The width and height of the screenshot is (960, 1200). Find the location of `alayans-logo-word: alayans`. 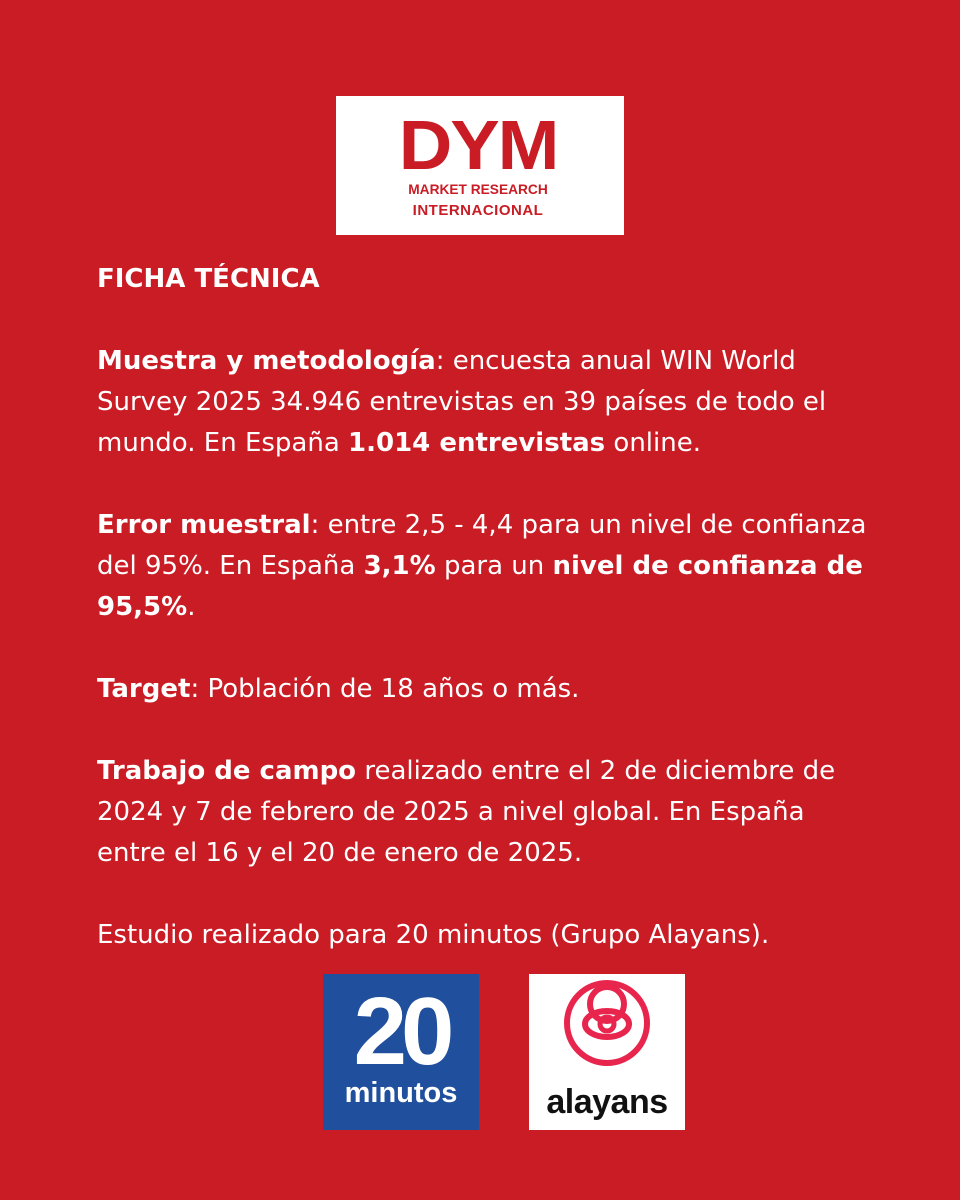

alayans-logo-word: alayans is located at coordinates (607, 1102).